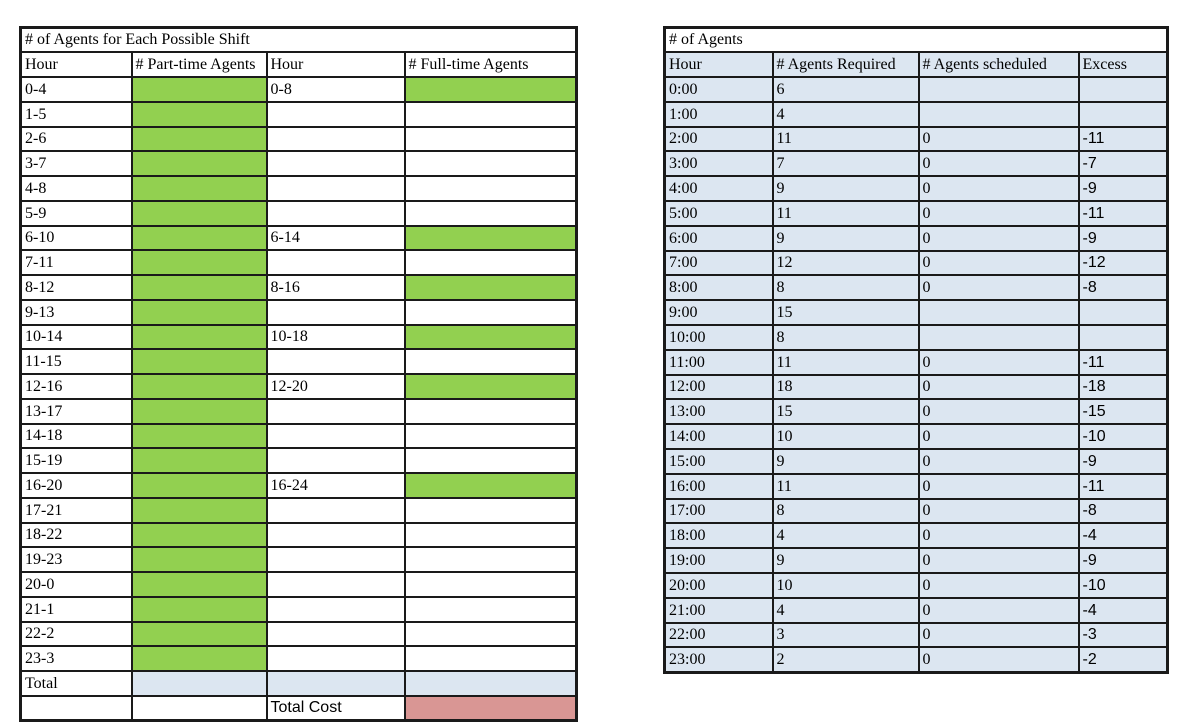 Image resolution: width=1195 pixels, height=727 pixels. What do you see at coordinates (916, 635) in the screenshot?
I see `agents-table-row: 22:00 3 0 -3` at bounding box center [916, 635].